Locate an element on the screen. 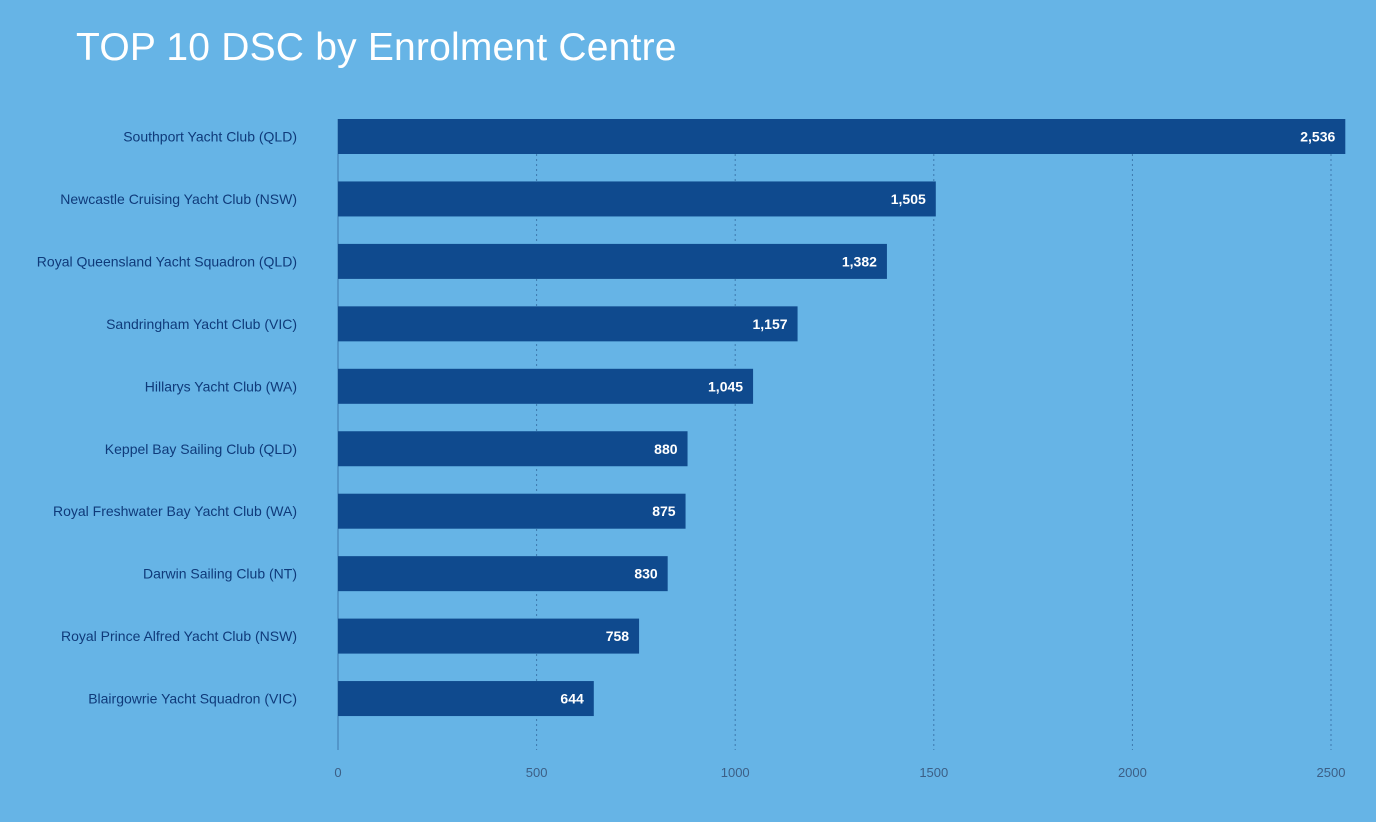 The image size is (1376, 822). x-tick-label-1500: 1500 is located at coordinates (933, 772).